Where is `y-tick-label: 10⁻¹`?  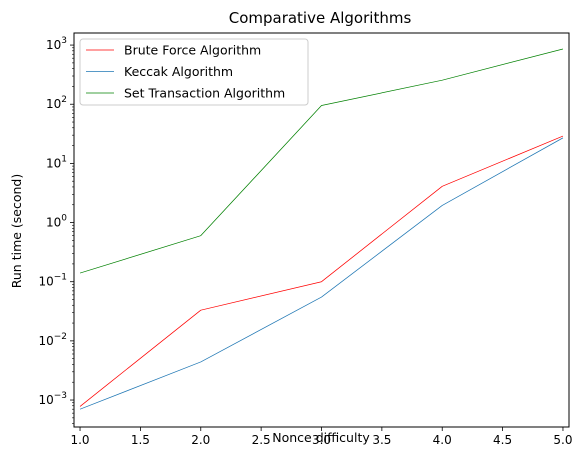
y-tick-label: 10⁻¹ is located at coordinates (52, 281).